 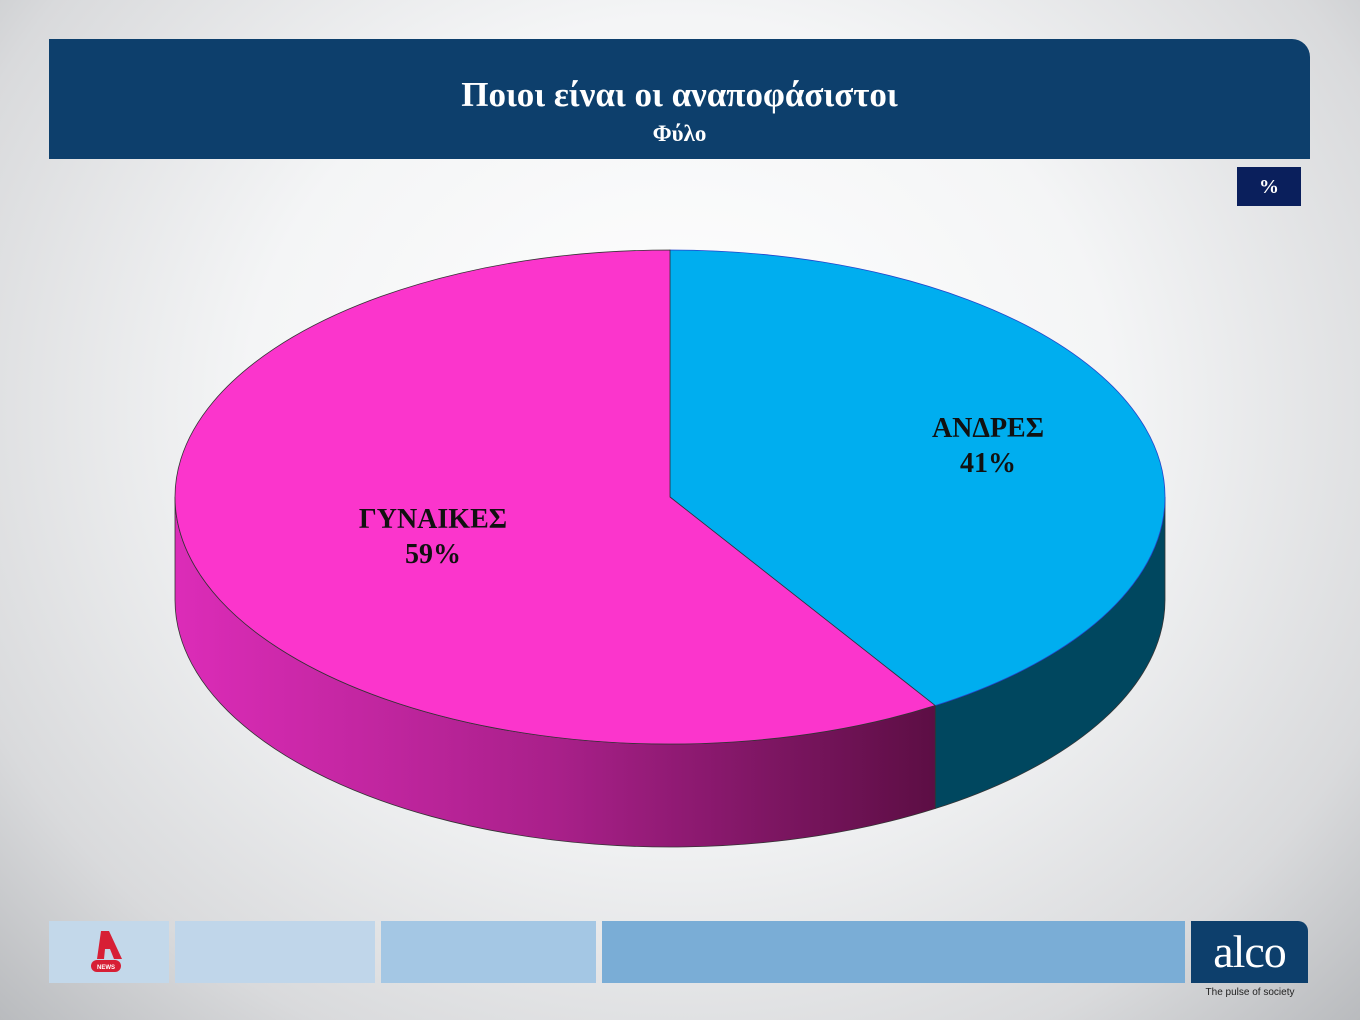 I want to click on alco-tagline: The pulse of society, so click(x=1250, y=992).